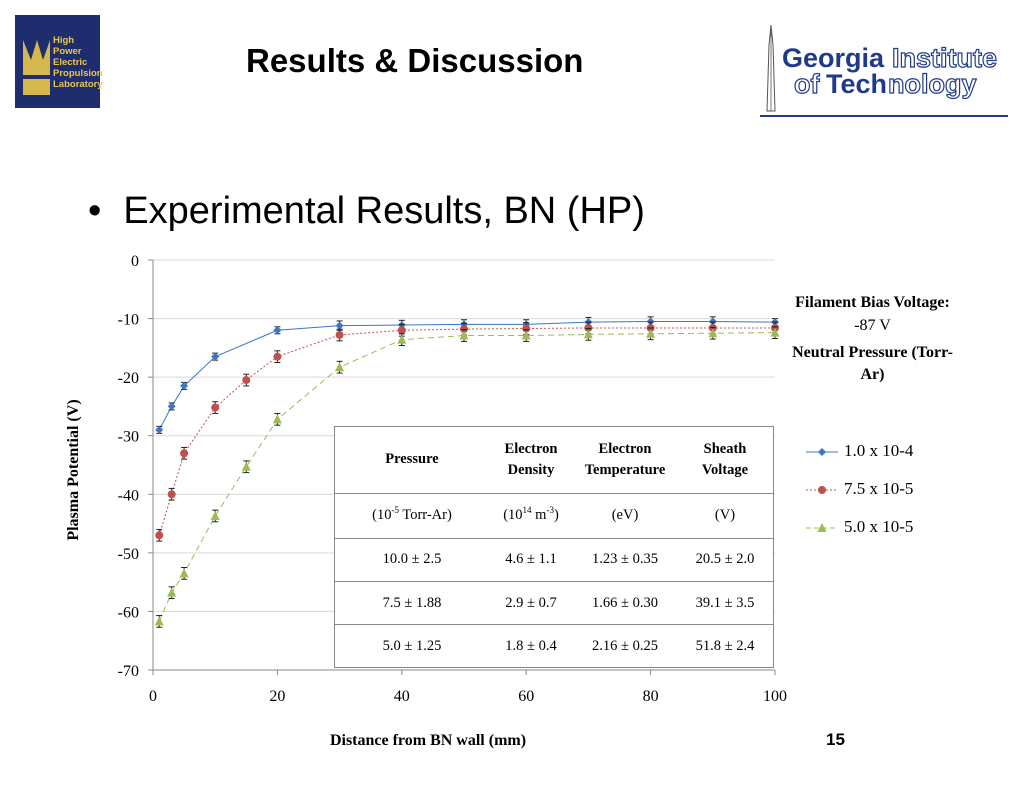  Describe the element at coordinates (428, 740) in the screenshot. I see `x-axis-title: Distance from BN wall (mm)` at that location.